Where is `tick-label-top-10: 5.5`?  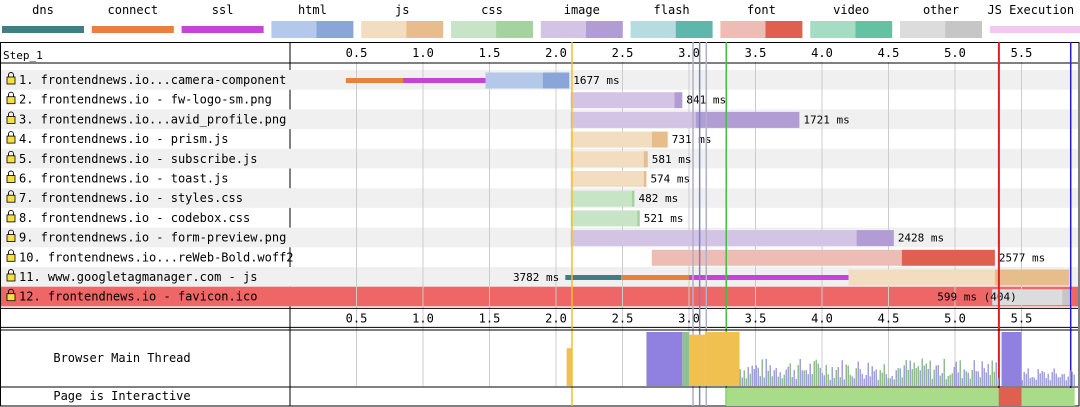 tick-label-top-10: 5.5 is located at coordinates (1022, 53).